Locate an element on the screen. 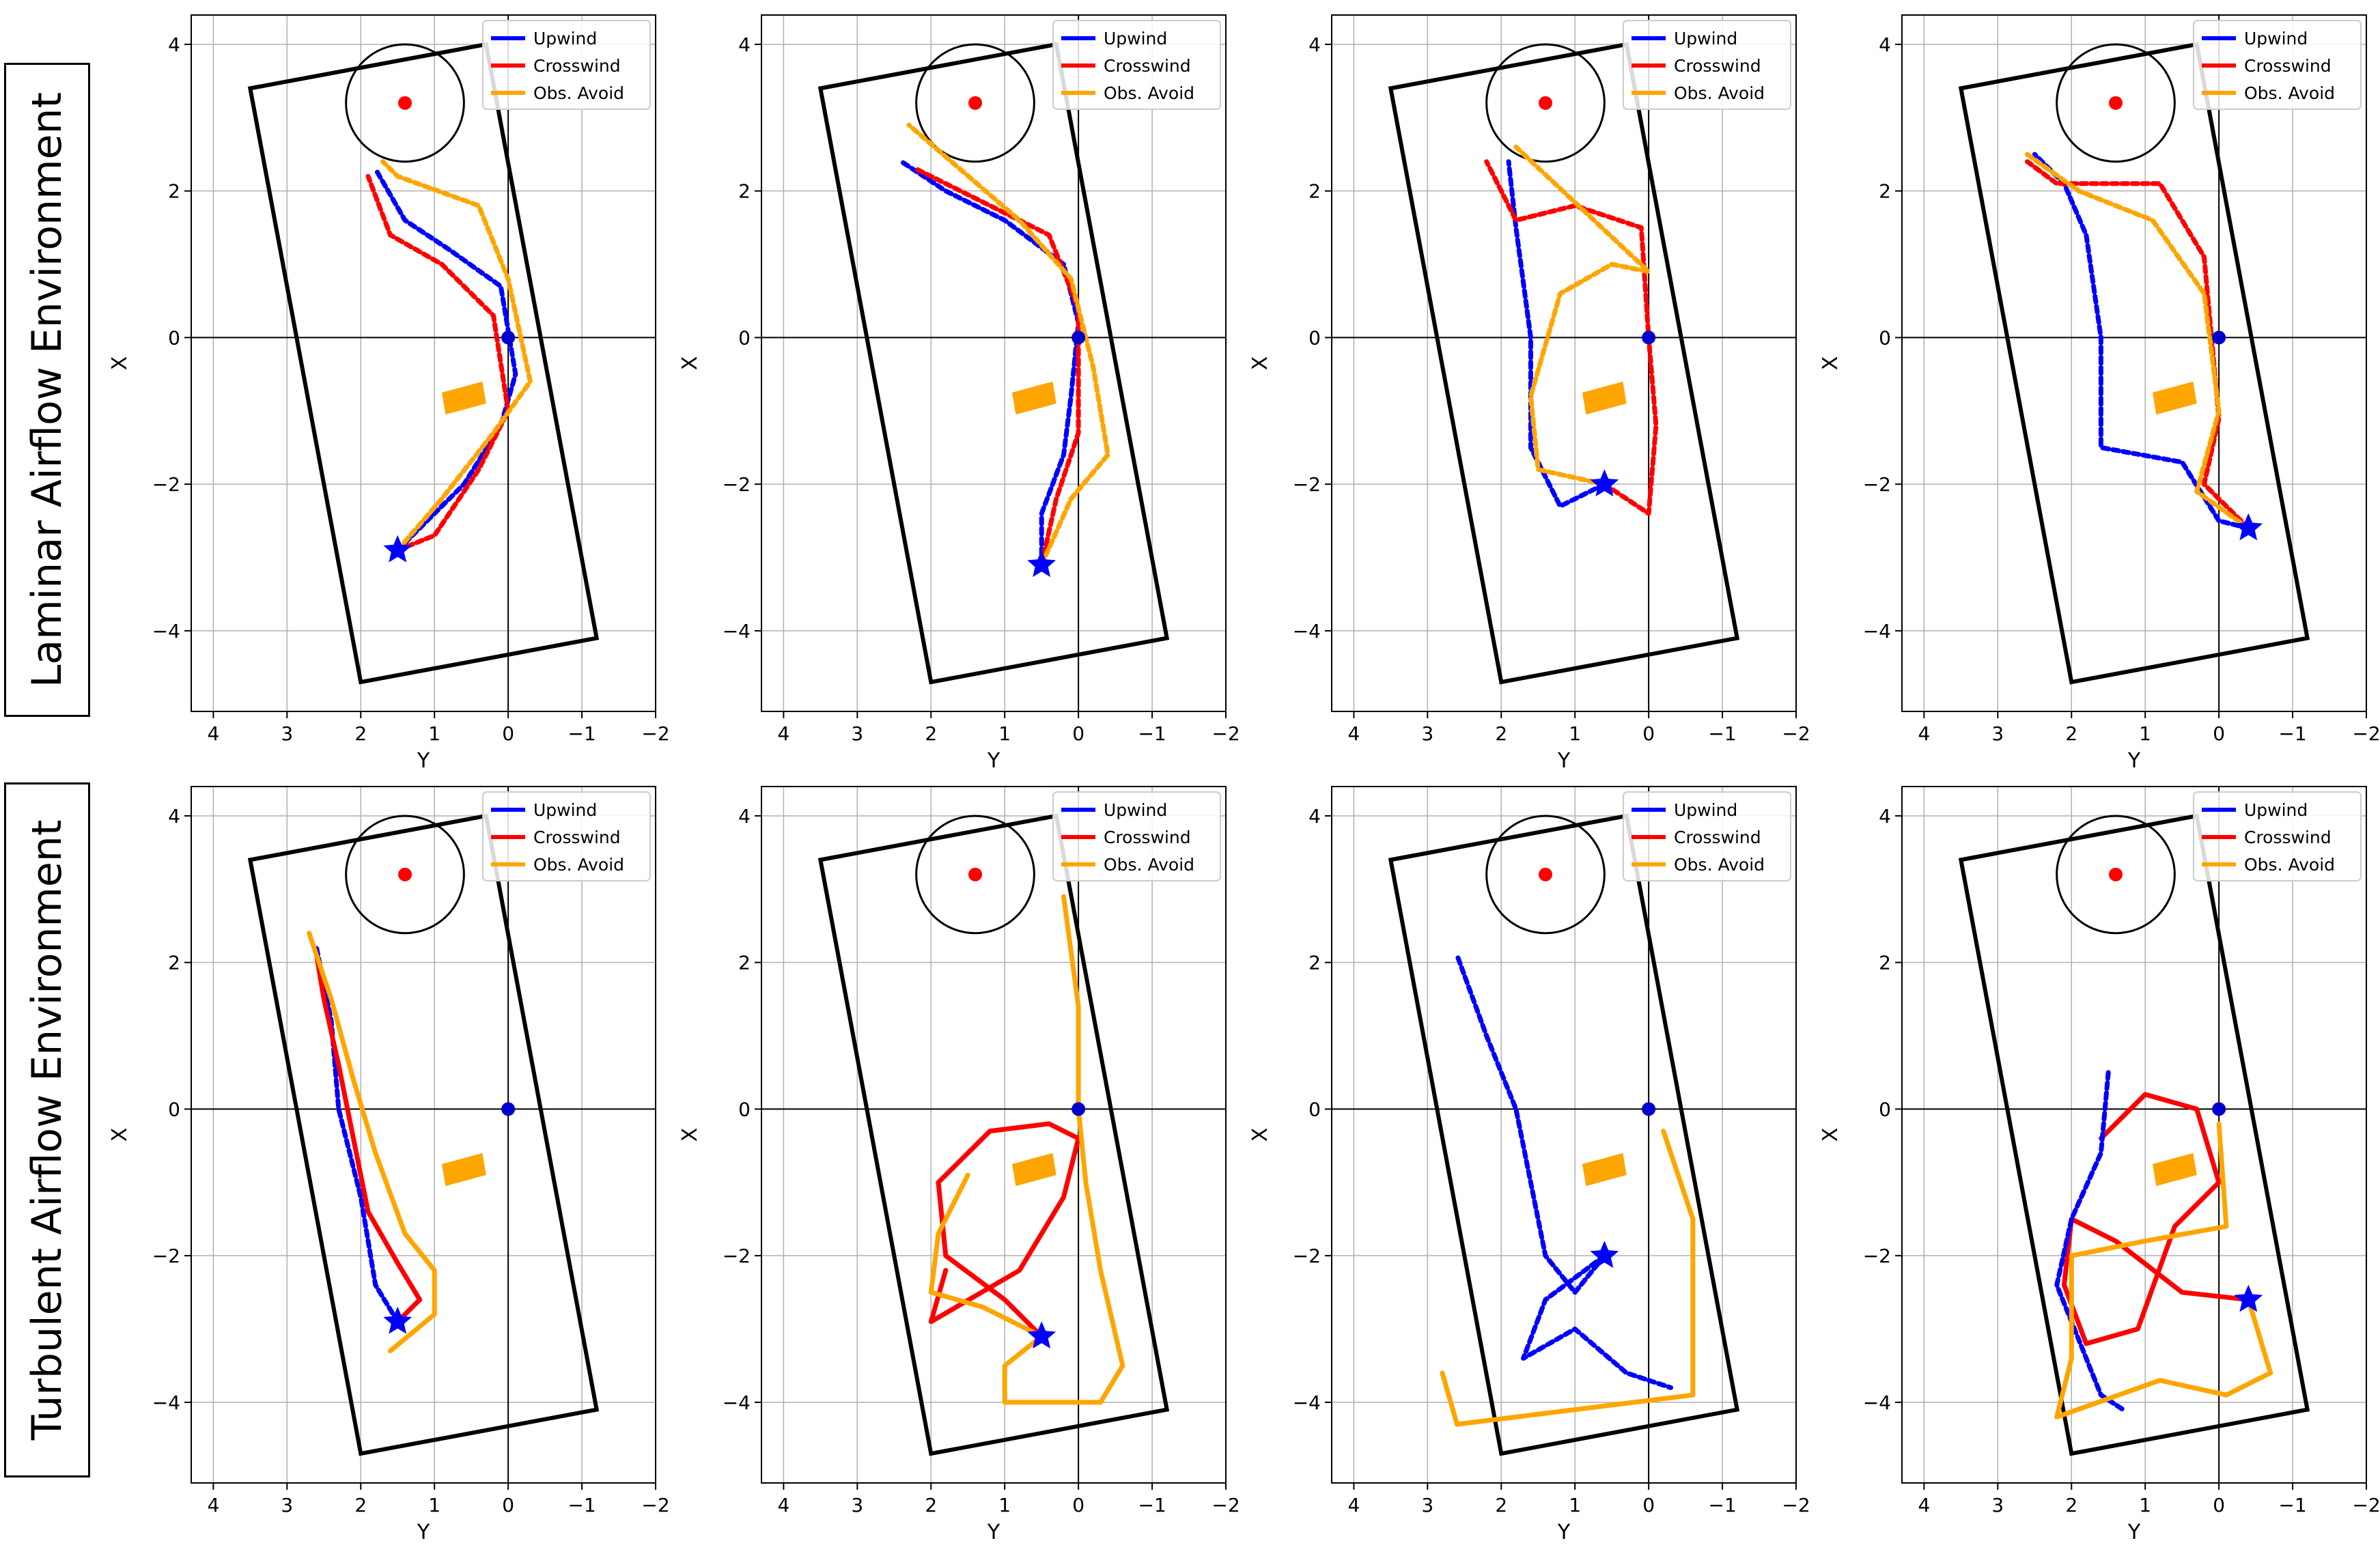 The height and width of the screenshot is (1556, 2380). goal-region-circle is located at coordinates (1545, 103).